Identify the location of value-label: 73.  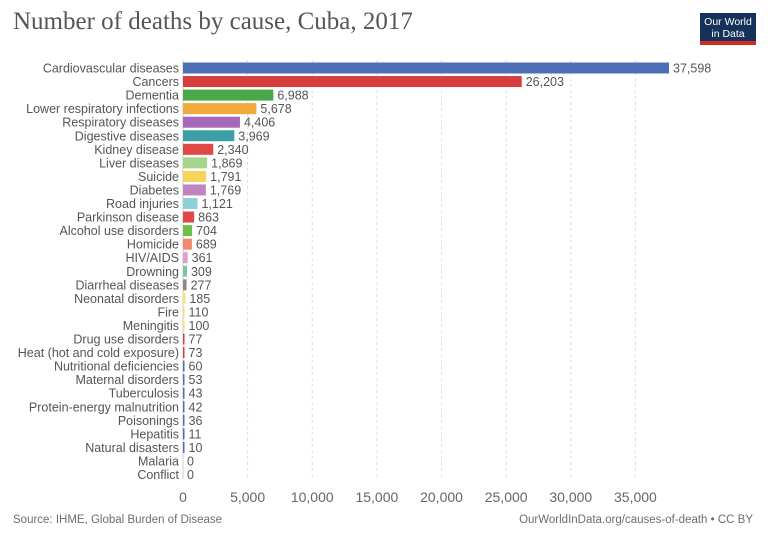
(196, 353).